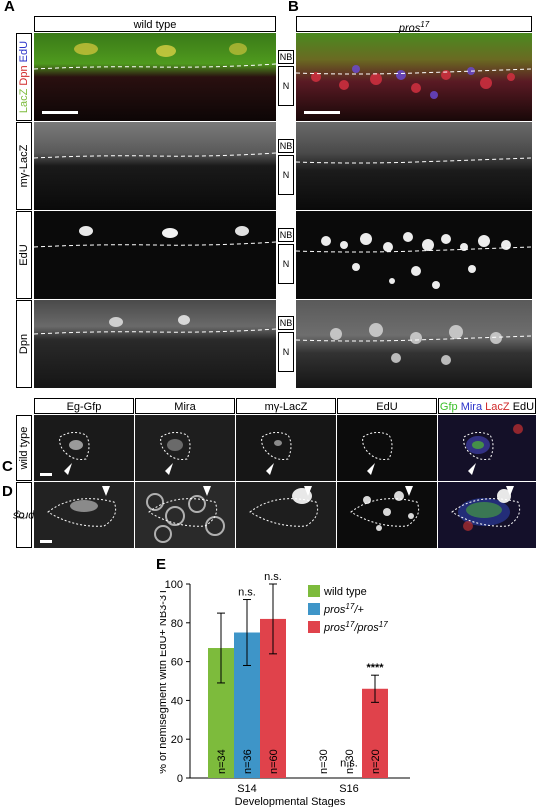 The height and width of the screenshot is (807, 538). Describe the element at coordinates (164, 681) in the screenshot. I see `y-axis-label: % of hemisegment with EdU+ NB3-3T` at that location.